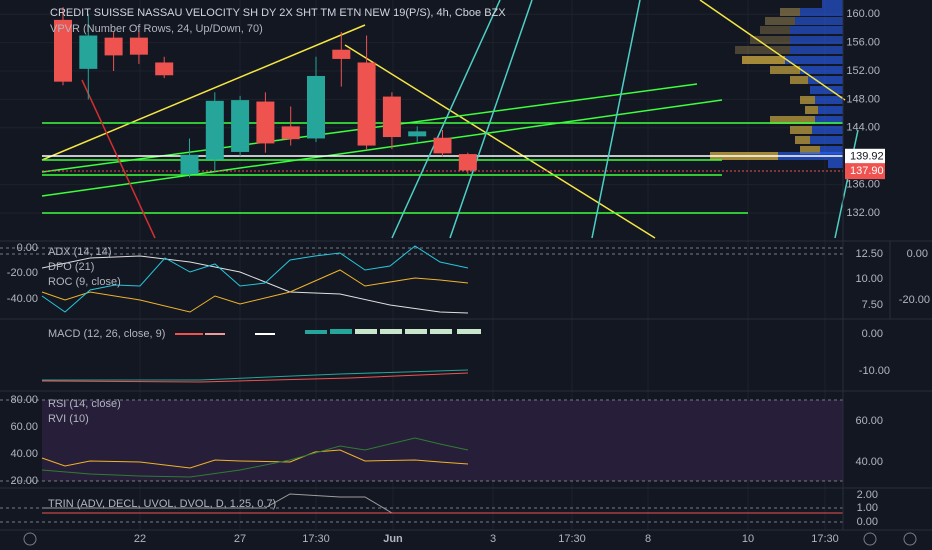 The image size is (932, 550). What do you see at coordinates (71, 267) in the screenshot?
I see `pane-label: DPO (21)` at bounding box center [71, 267].